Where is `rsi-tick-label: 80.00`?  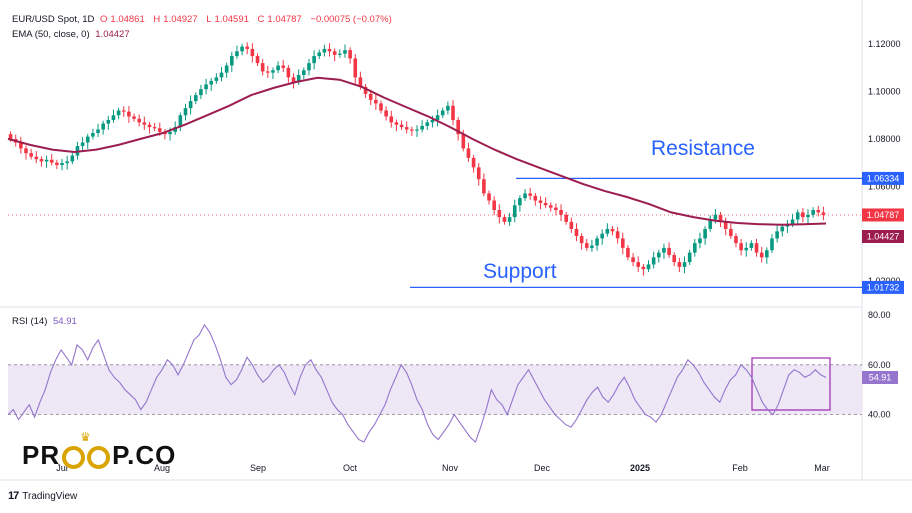
rsi-tick-label: 80.00 is located at coordinates (879, 315).